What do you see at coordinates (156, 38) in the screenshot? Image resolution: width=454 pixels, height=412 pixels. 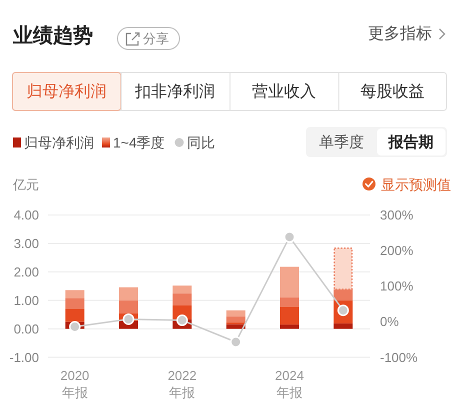 I see `text: 分享` at bounding box center [156, 38].